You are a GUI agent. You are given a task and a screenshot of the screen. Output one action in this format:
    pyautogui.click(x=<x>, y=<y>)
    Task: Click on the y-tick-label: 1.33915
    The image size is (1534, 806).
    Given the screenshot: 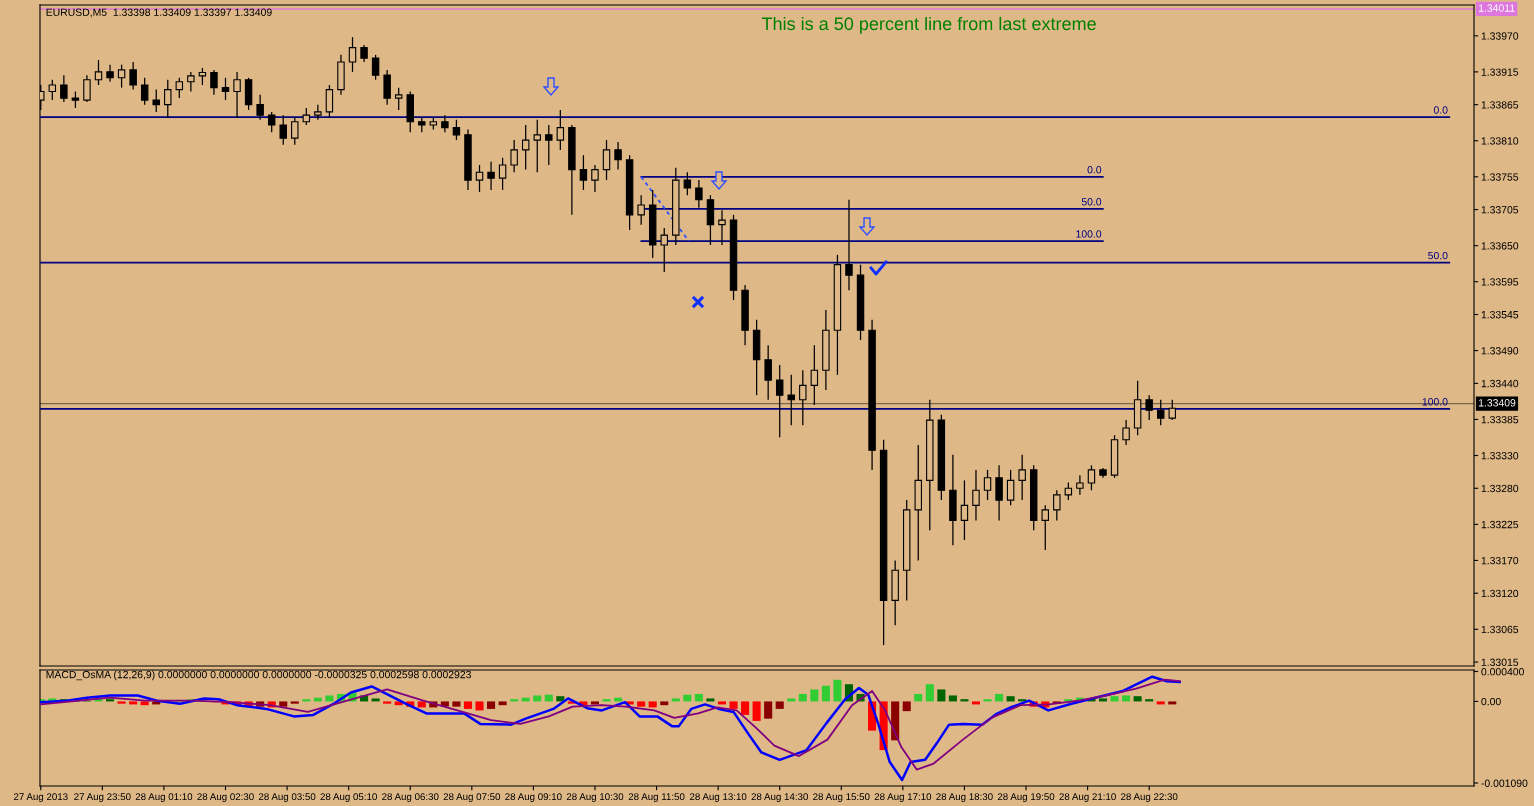 What is the action you would take?
    pyautogui.click(x=1500, y=72)
    